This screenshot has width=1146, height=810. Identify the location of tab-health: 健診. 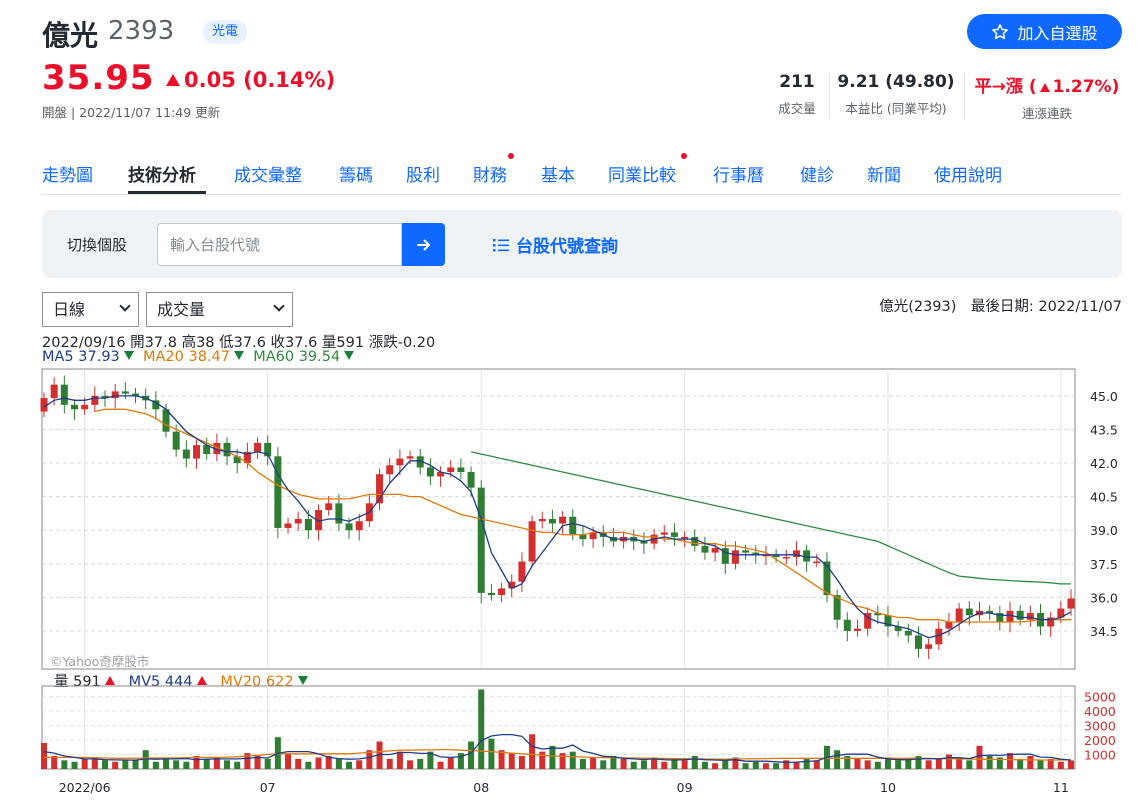
(817, 176).